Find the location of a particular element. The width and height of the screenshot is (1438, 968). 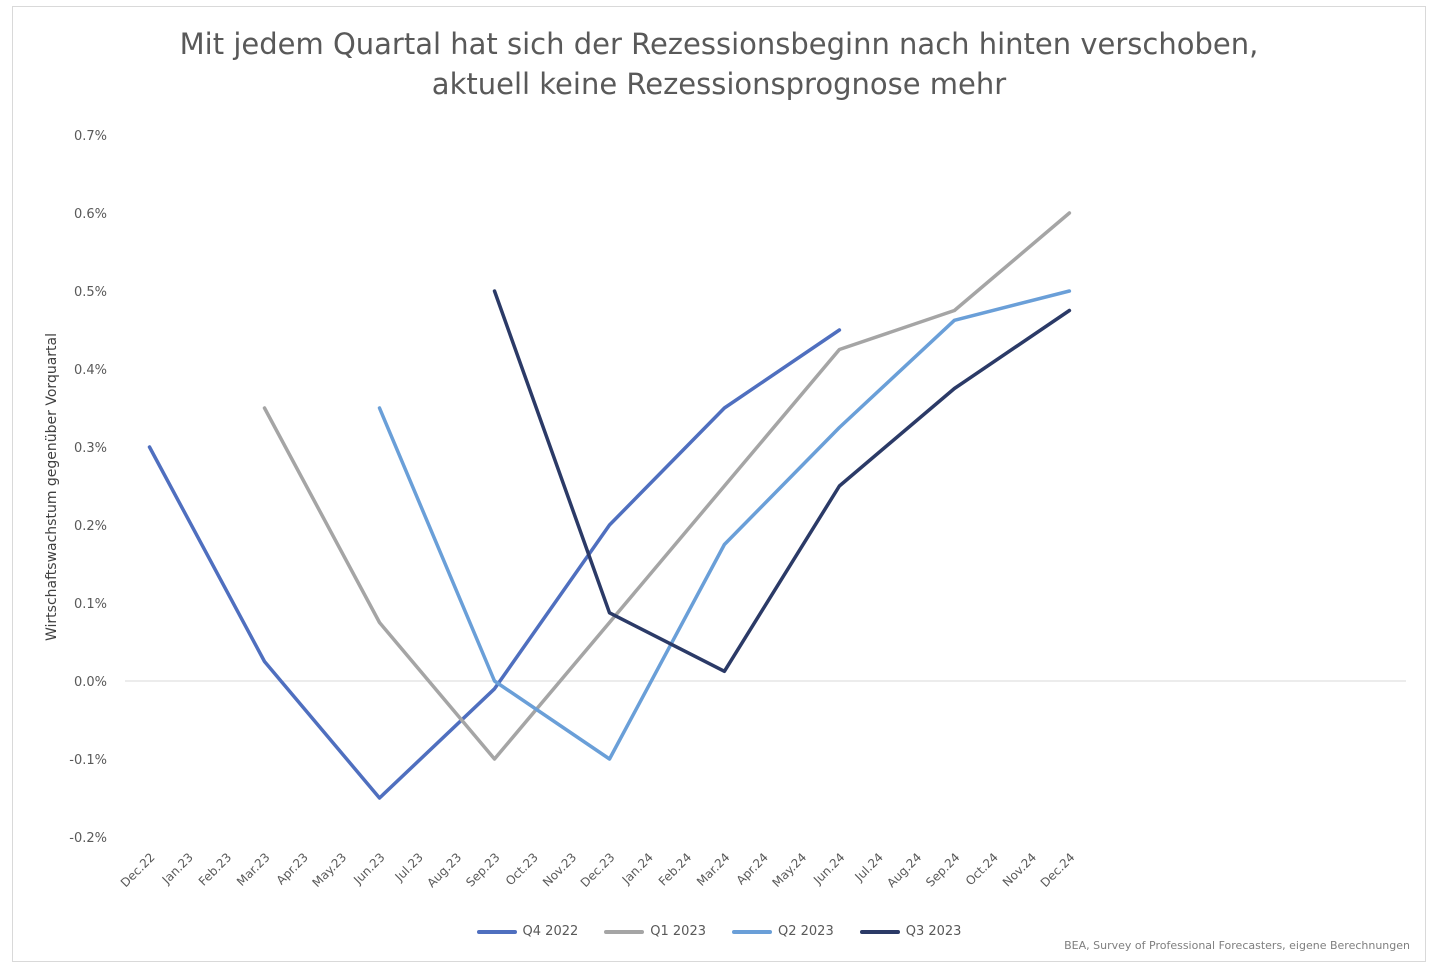

legend-item: Q1 2023 is located at coordinates (655, 931).